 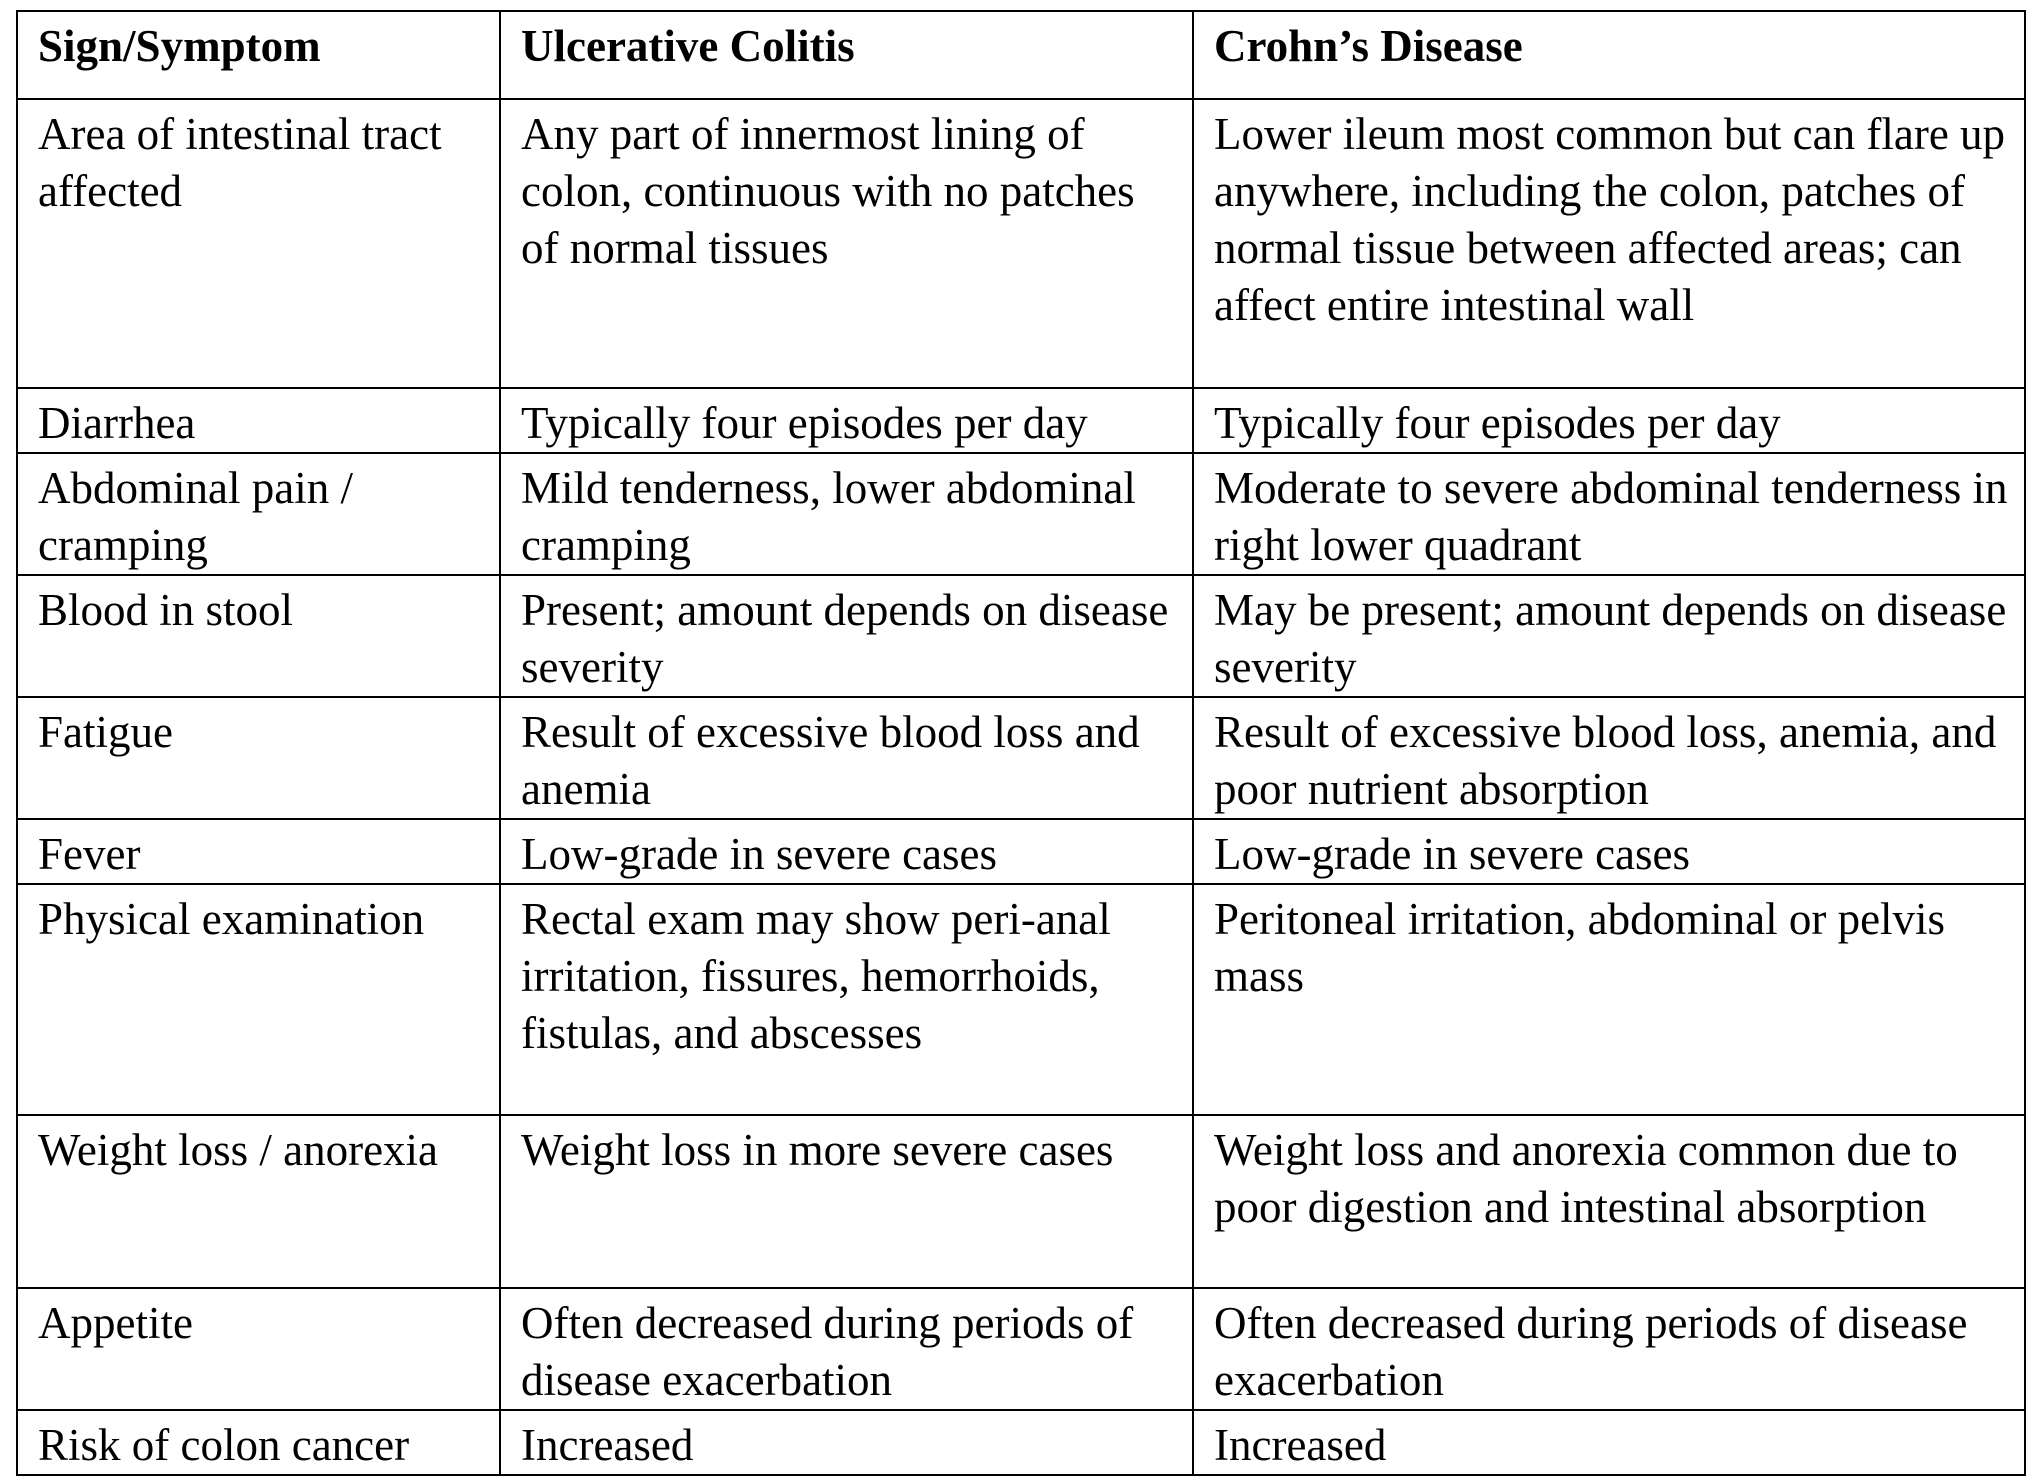 I want to click on table-cell: Risk of colon cancer, so click(x=258, y=1442).